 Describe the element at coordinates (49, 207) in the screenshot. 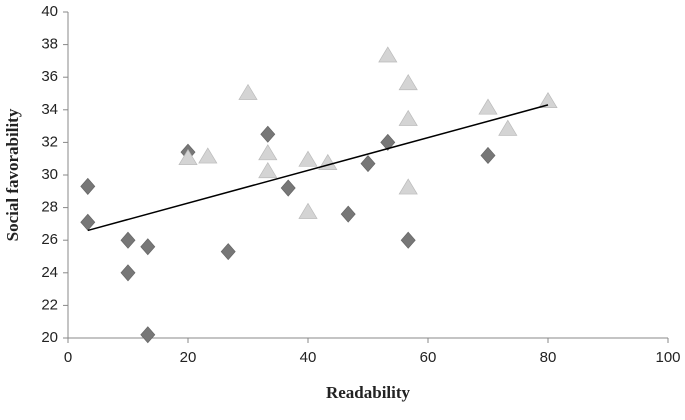

I see `y-tick-label: 28` at that location.